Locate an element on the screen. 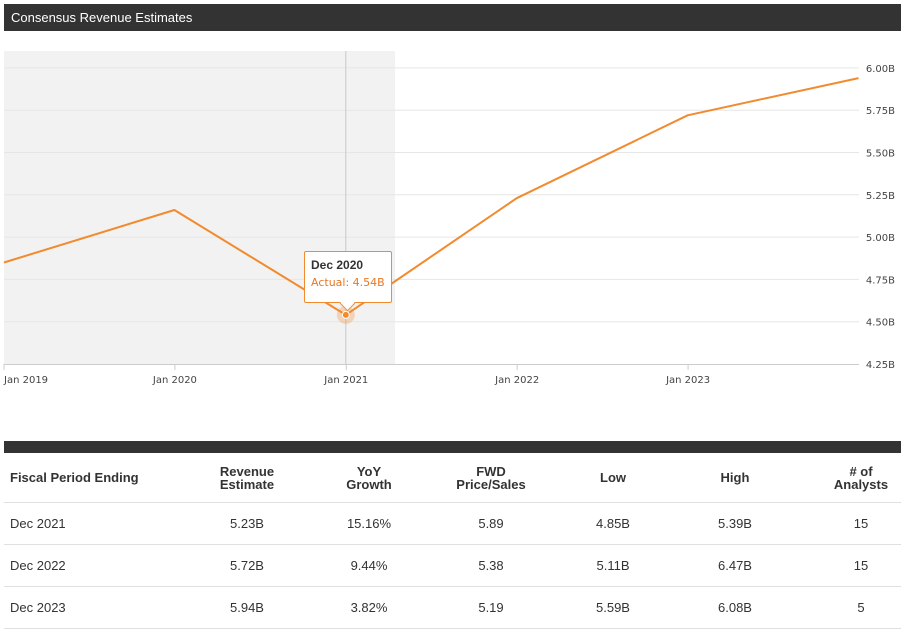 The image size is (905, 629). cell-low: 4.85B is located at coordinates (613, 523).